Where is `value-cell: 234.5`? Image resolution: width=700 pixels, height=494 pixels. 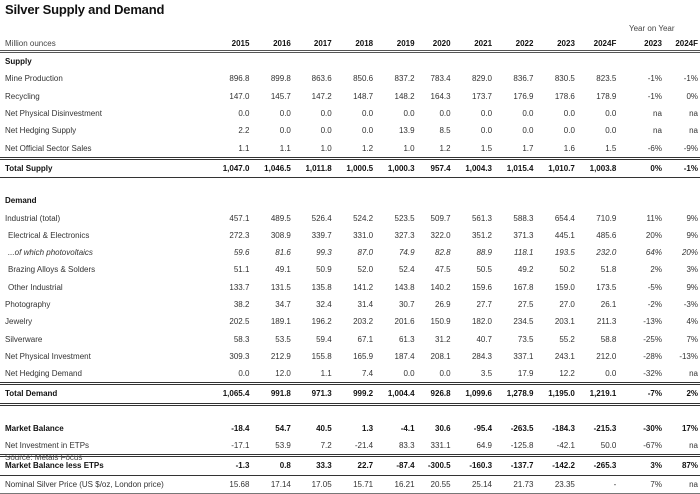
value-cell: 234.5 is located at coordinates (523, 322).